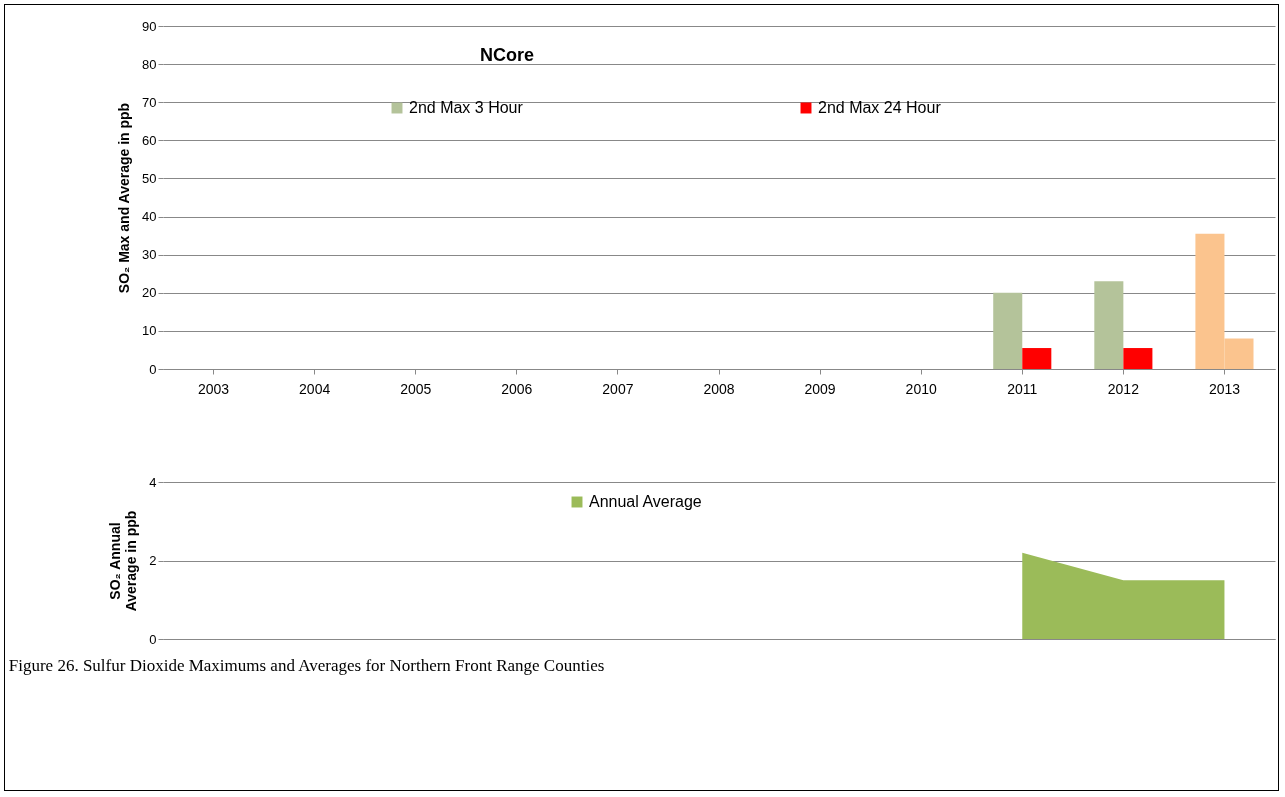 This screenshot has width=1285, height=797. I want to click on y-tick-label: 4, so click(153, 482).